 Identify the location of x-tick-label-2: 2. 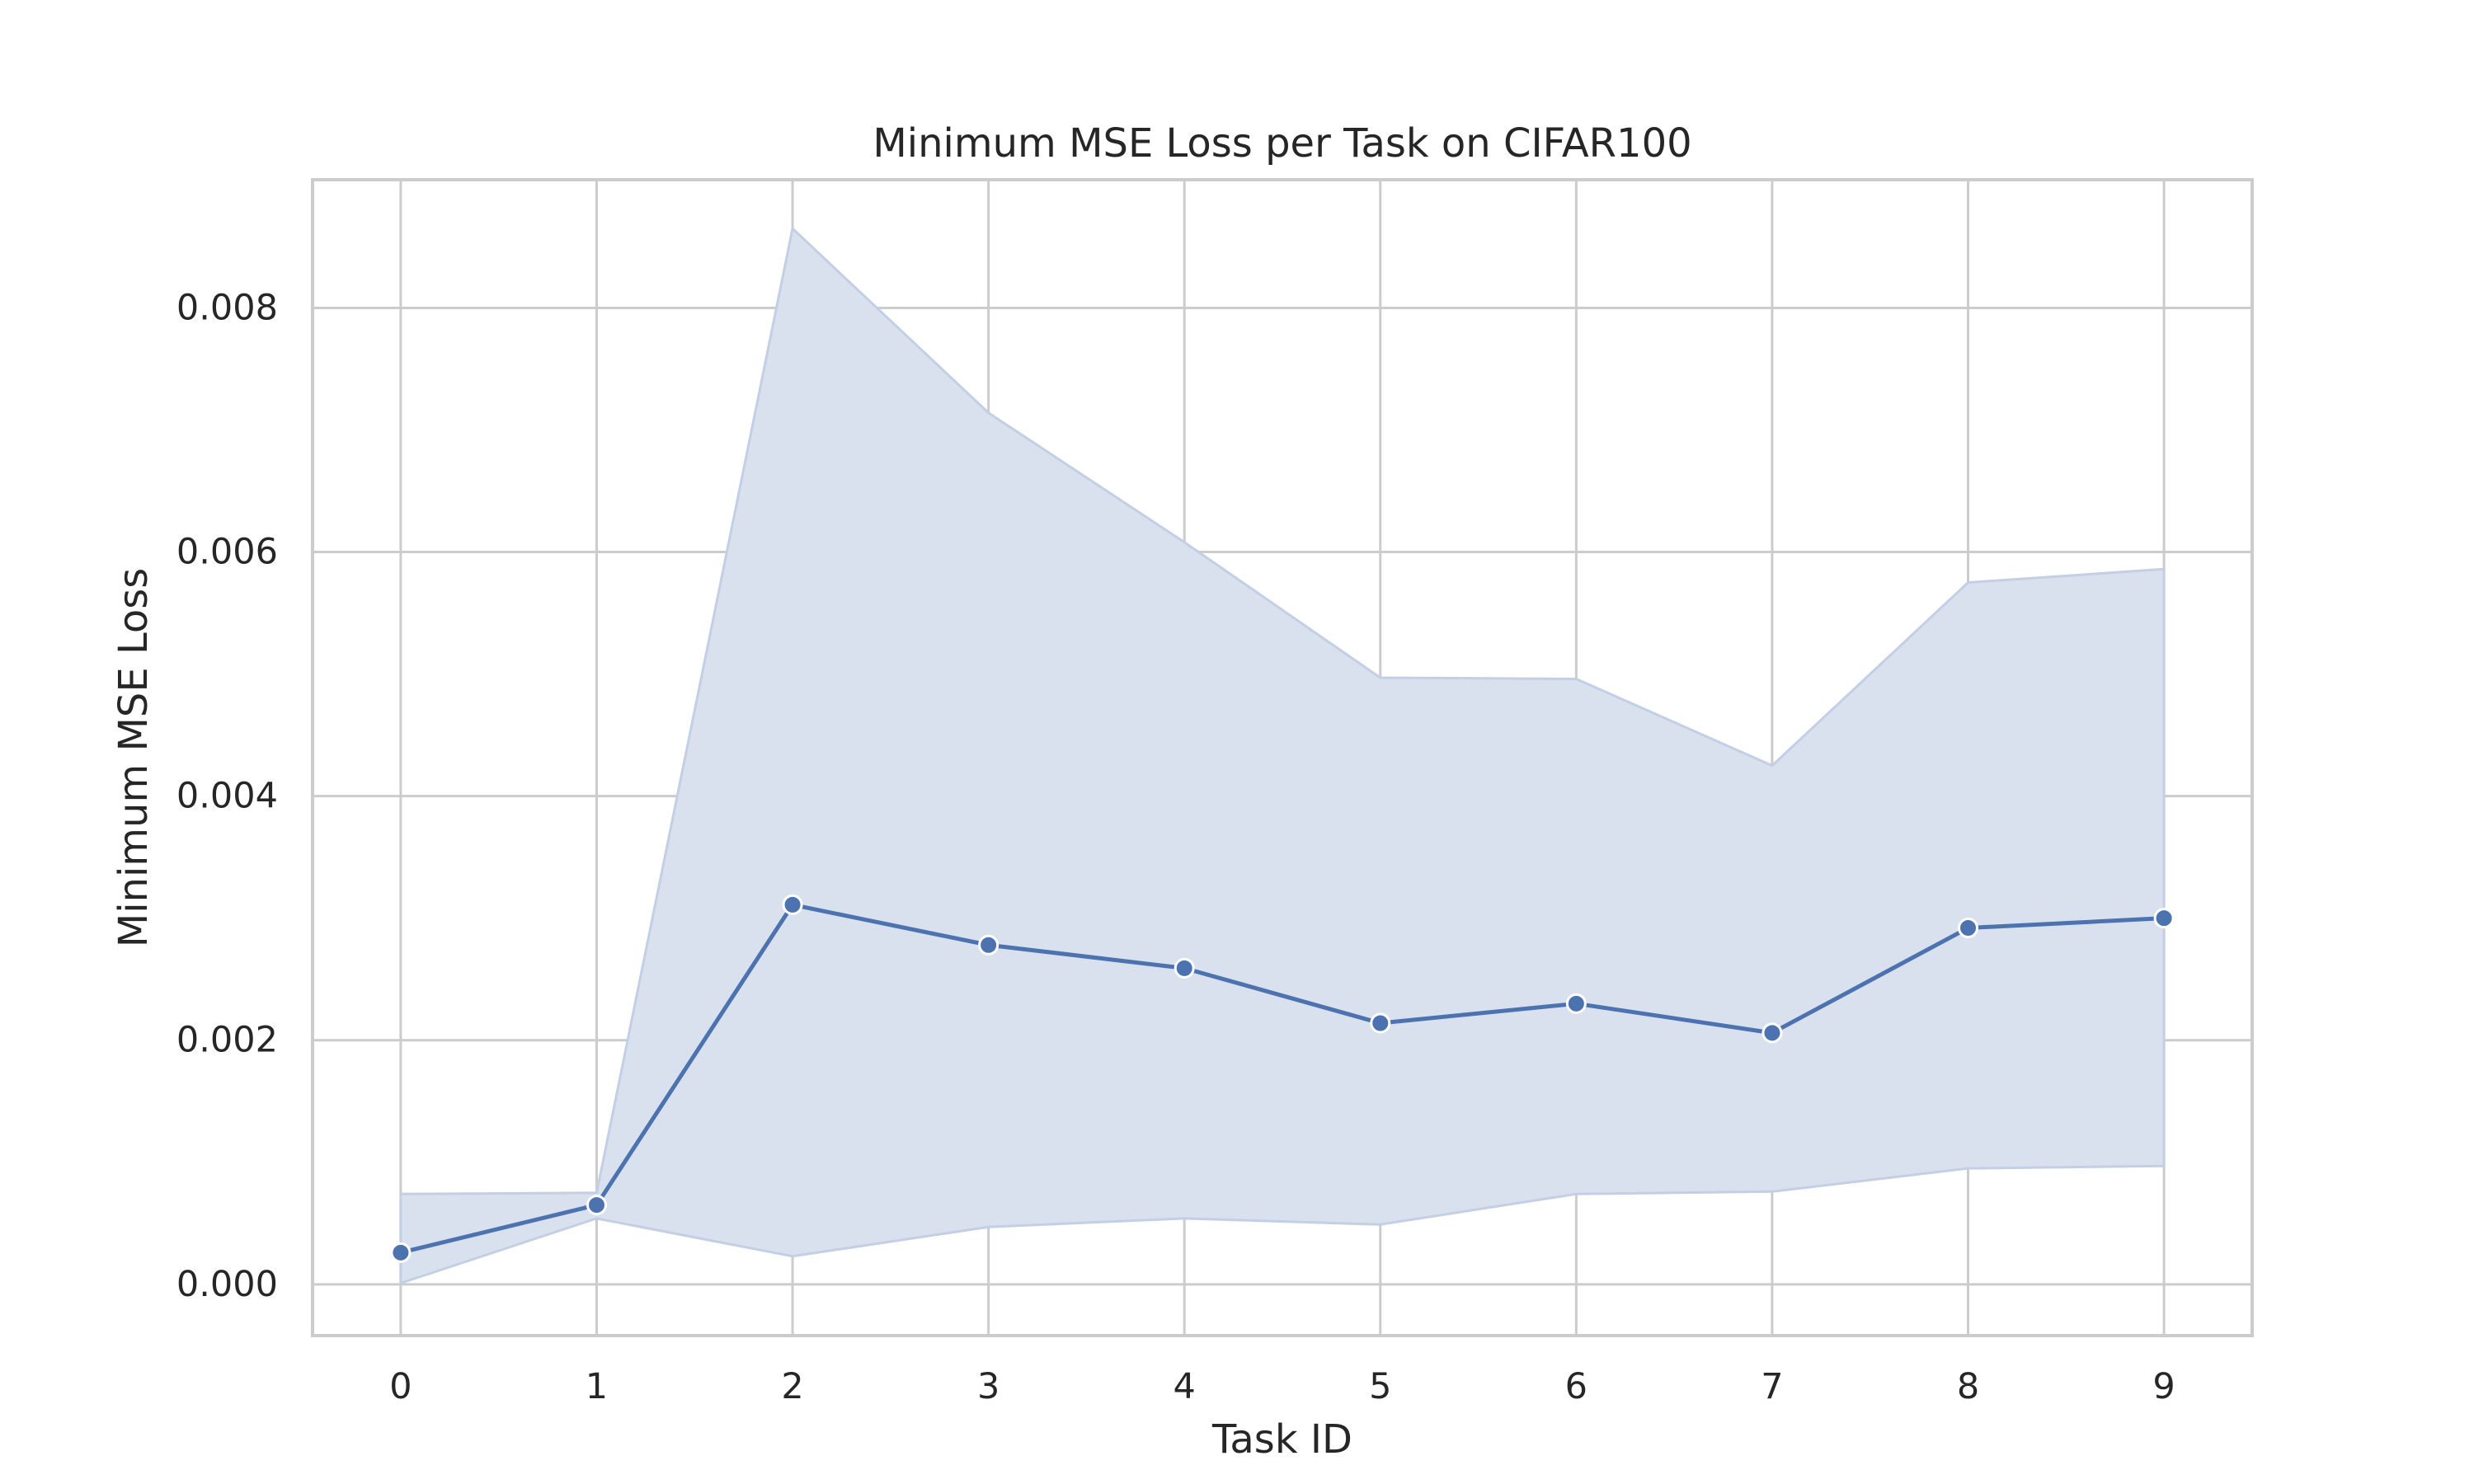
(792, 1386).